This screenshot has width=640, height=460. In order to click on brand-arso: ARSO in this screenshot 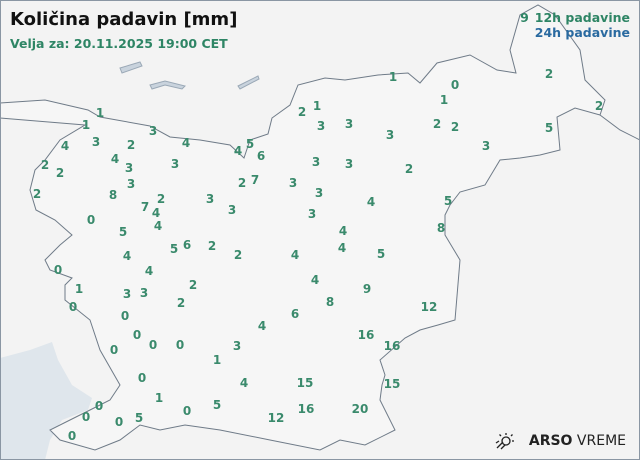, I will do `click(550, 441)`.